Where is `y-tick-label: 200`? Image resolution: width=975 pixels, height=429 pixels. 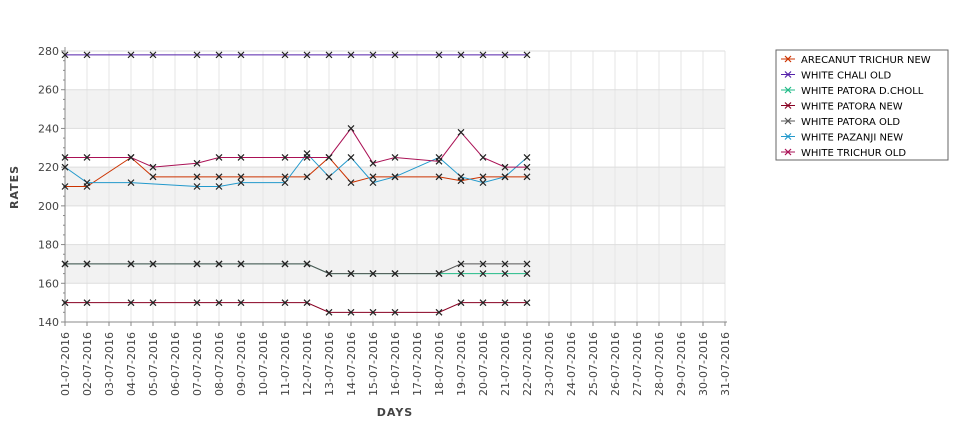
y-tick-label: 200 is located at coordinates (48, 206).